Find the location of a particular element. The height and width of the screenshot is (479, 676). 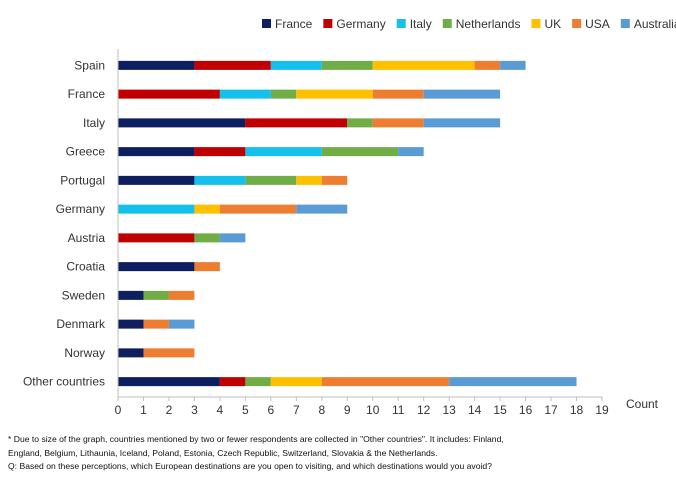

category-label-croatia: Croatia is located at coordinates (85, 267).